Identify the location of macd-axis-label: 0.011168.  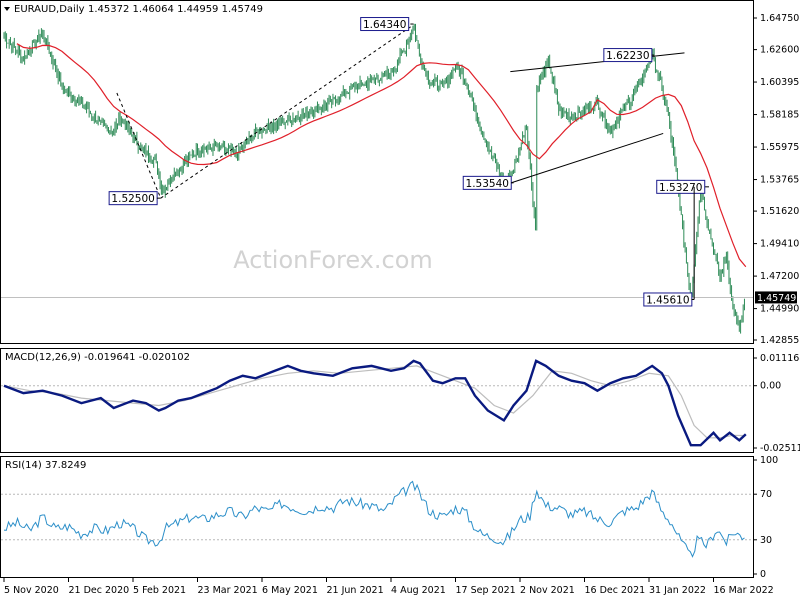
(780, 358).